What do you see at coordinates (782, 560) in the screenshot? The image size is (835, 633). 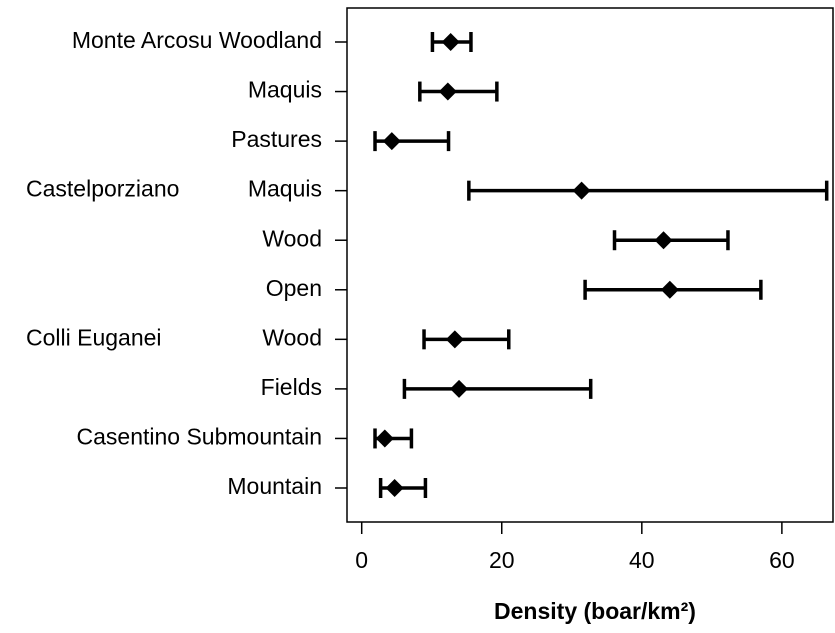 I see `x-tick-label: 60` at bounding box center [782, 560].